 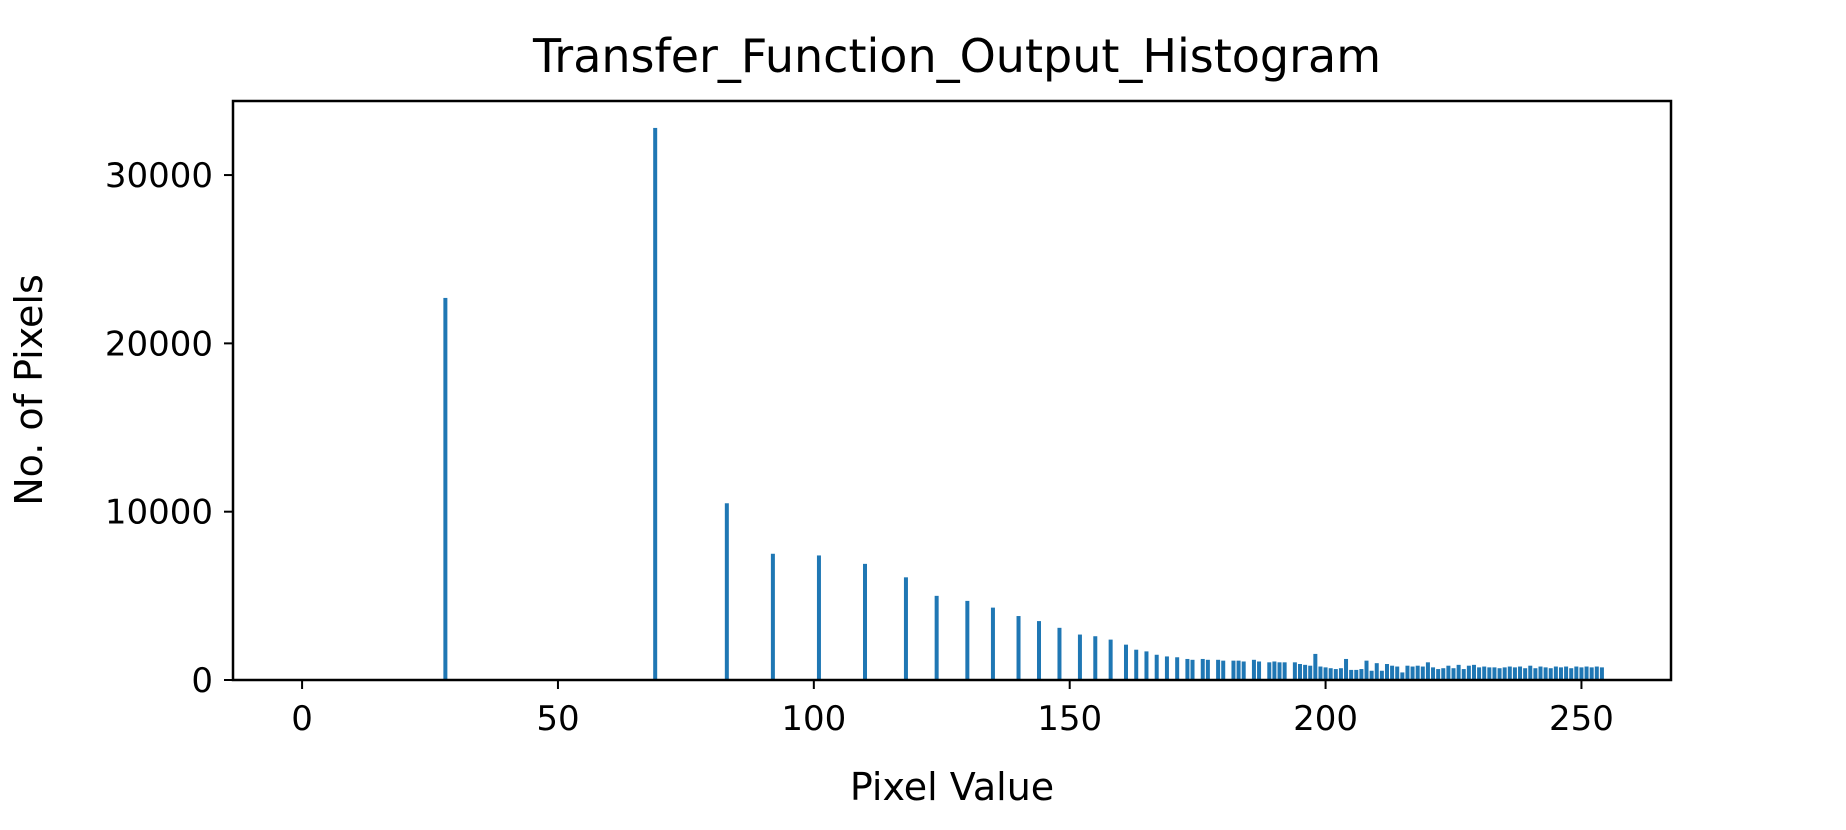 What do you see at coordinates (159, 344) in the screenshot?
I see `y-tick-label: 20000` at bounding box center [159, 344].